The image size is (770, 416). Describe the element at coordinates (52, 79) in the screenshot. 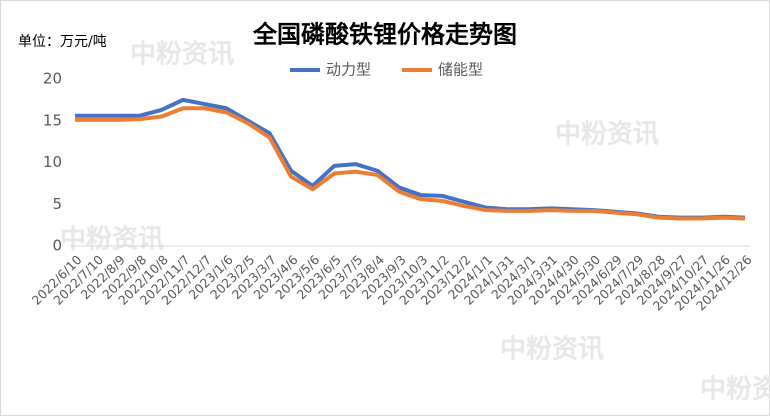

I see `y-tick-label: 20` at that location.